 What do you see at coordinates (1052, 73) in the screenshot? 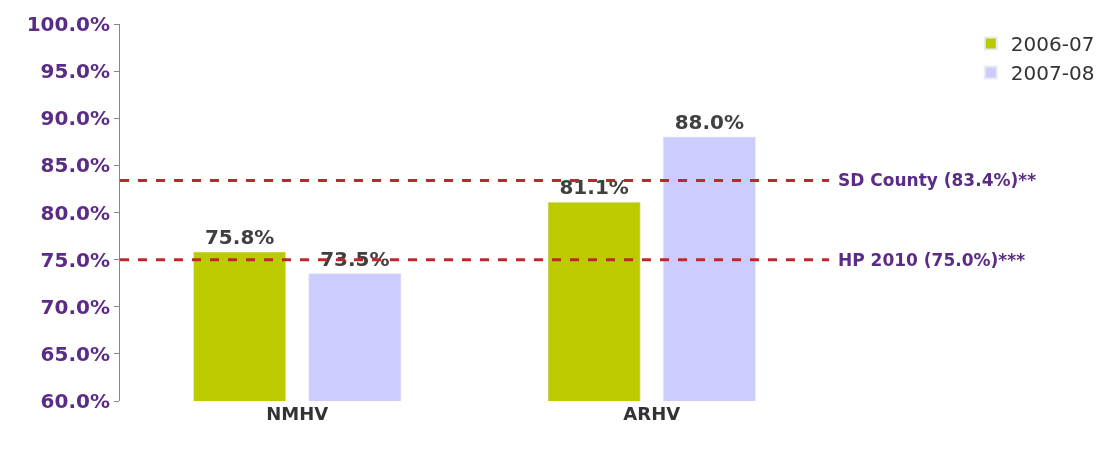
I see `legend-label: 2007-08` at bounding box center [1052, 73].